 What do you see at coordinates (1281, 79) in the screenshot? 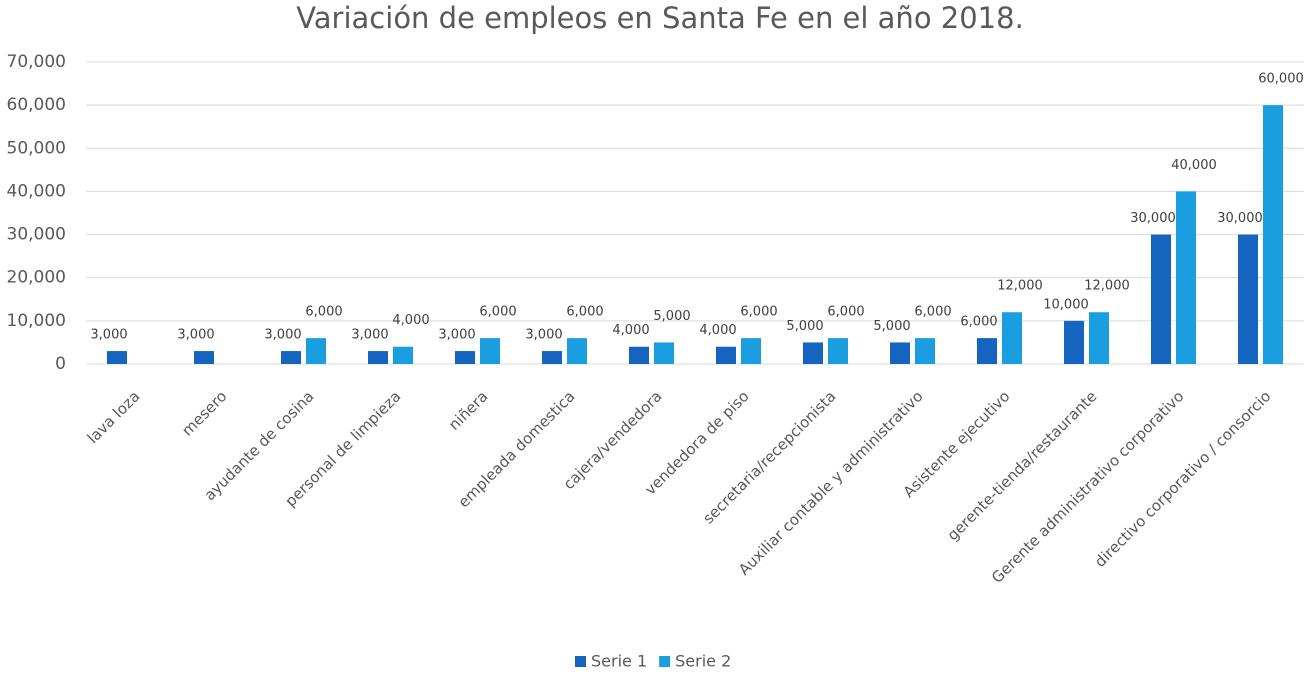
I see `value-label: 60,000` at bounding box center [1281, 79].